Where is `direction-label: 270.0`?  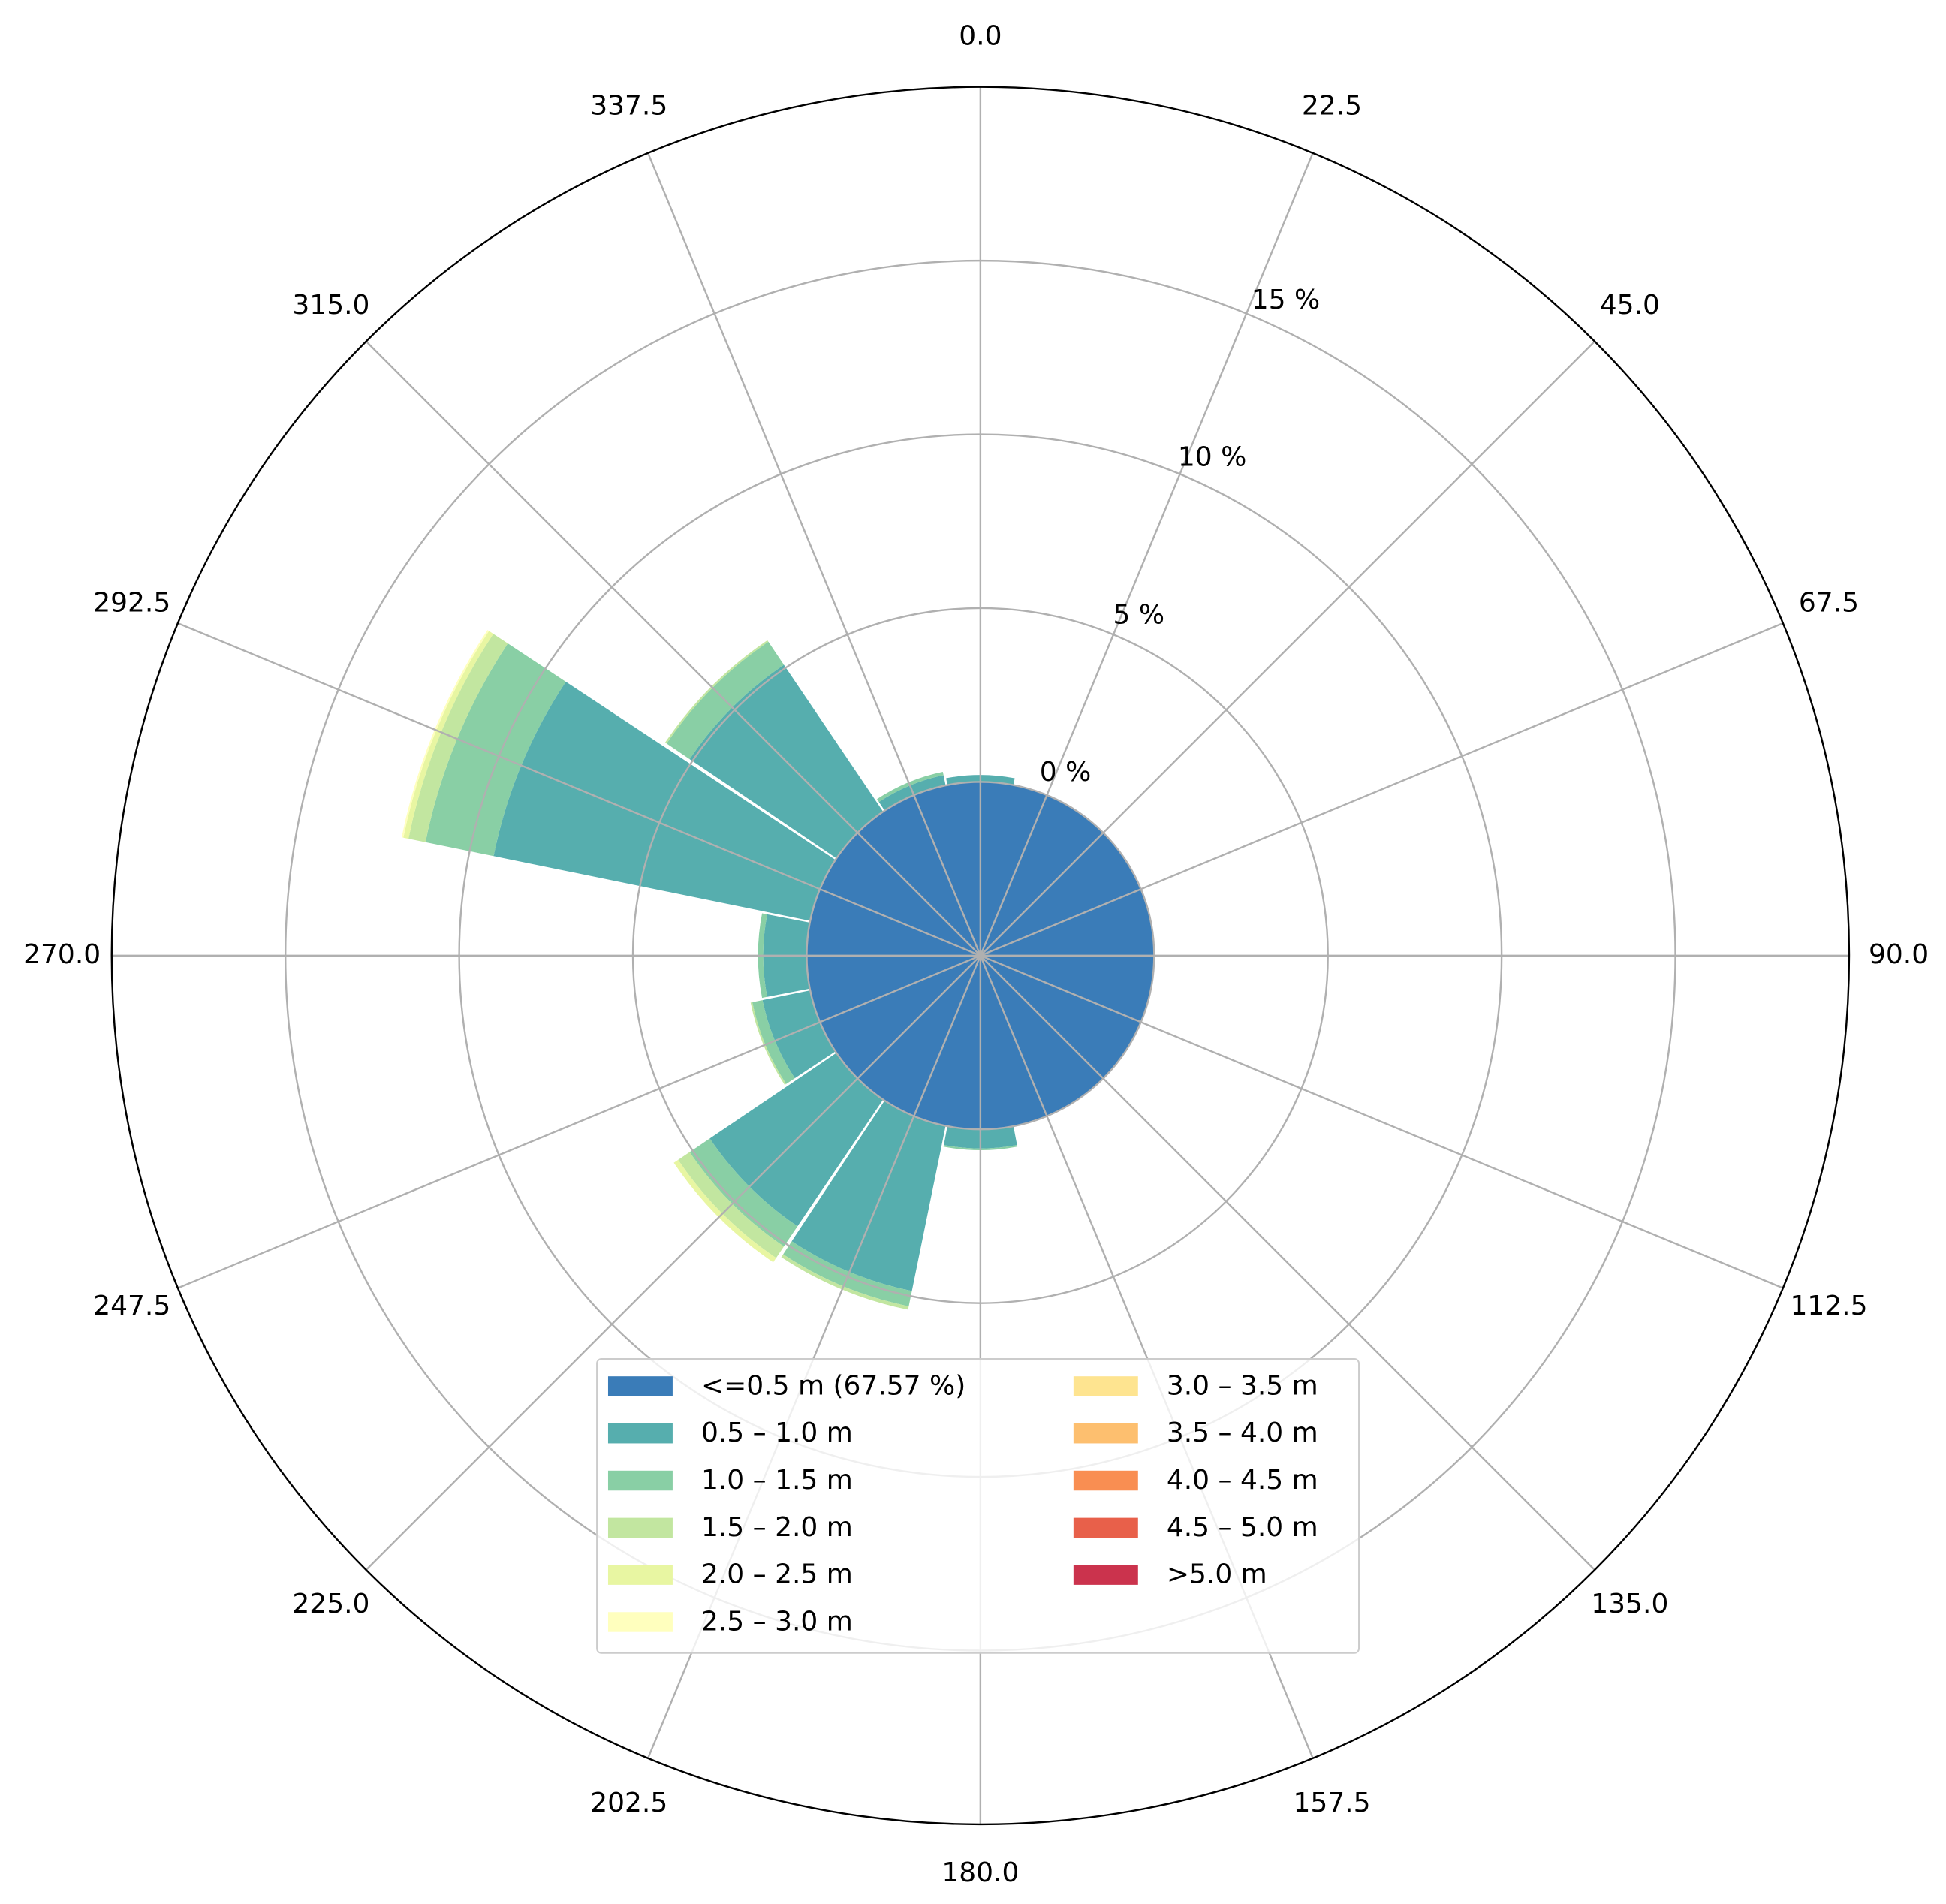 direction-label: 270.0 is located at coordinates (62, 954).